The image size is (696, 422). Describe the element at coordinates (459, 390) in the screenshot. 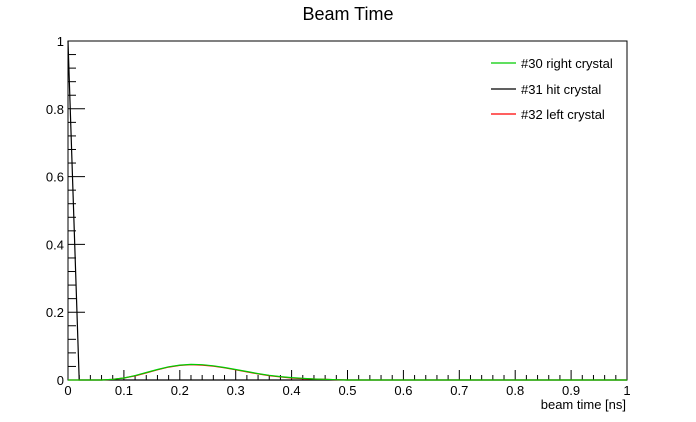

I see `x-tick-label: 0.7` at that location.